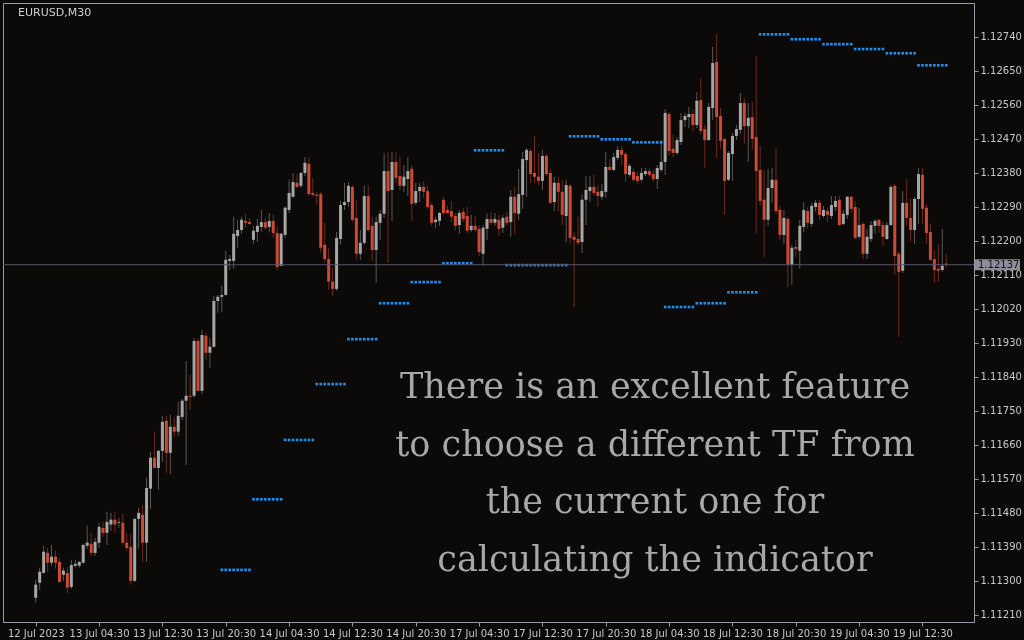  I want to click on x-tick-label: 14 Jul 04:30, so click(289, 633).